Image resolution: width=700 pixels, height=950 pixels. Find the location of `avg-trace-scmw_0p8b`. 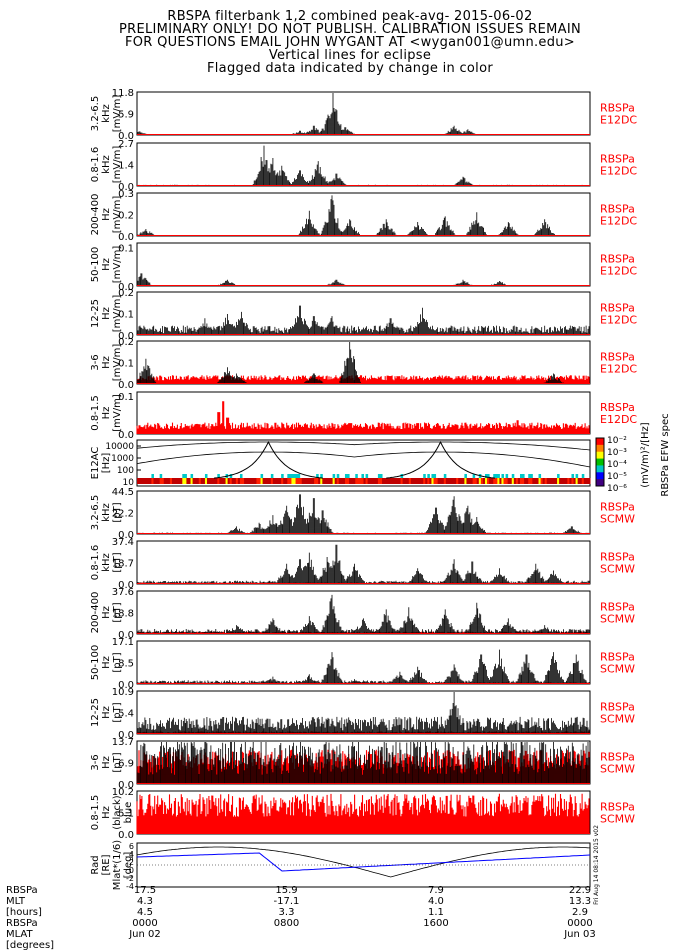

avg-trace-scmw_0p8b is located at coordinates (363, 813).